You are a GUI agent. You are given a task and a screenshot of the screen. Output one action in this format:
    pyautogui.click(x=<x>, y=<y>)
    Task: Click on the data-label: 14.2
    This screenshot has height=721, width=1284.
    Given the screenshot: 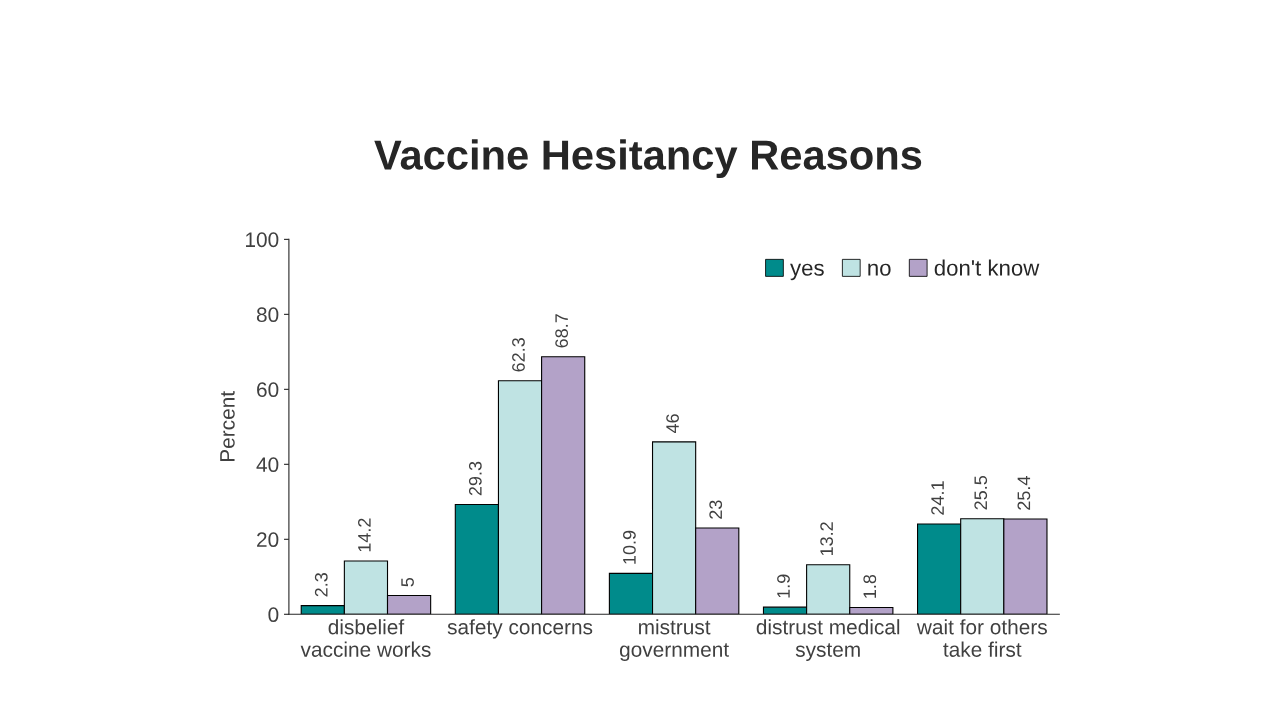 What is the action you would take?
    pyautogui.click(x=364, y=535)
    